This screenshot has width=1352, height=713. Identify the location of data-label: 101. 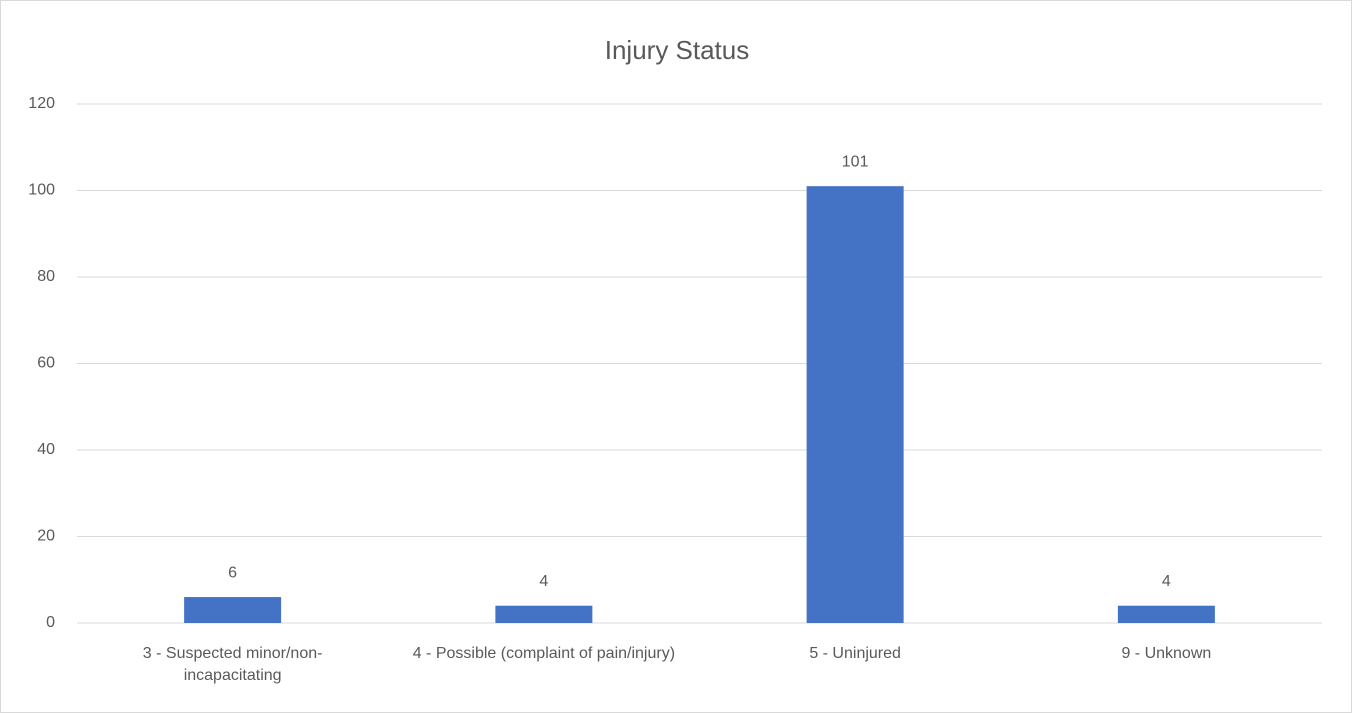
(855, 161).